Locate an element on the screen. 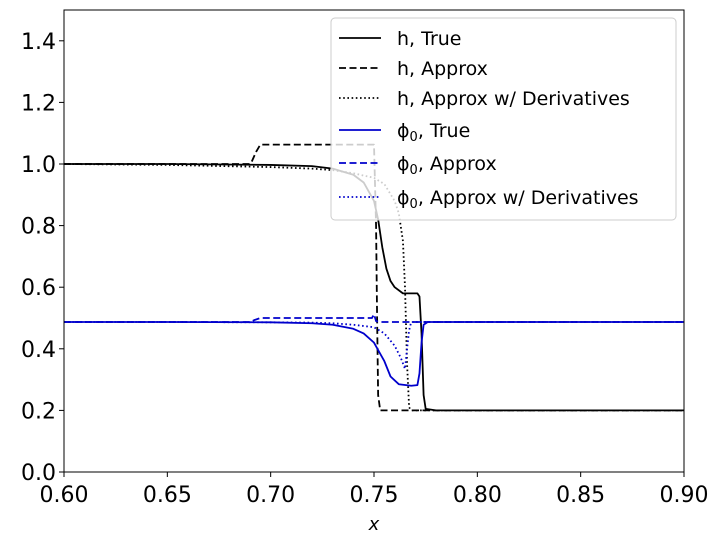 This screenshot has height=545, width=725. legend-label-1: h, Approx is located at coordinates (442, 69).